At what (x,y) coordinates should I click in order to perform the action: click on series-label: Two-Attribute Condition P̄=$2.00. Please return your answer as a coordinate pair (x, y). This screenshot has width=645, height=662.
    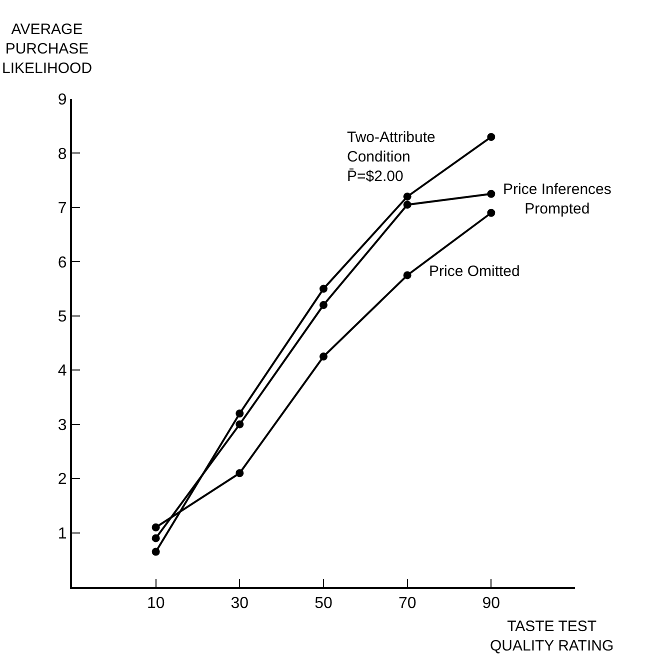
    Looking at the image, I should click on (391, 157).